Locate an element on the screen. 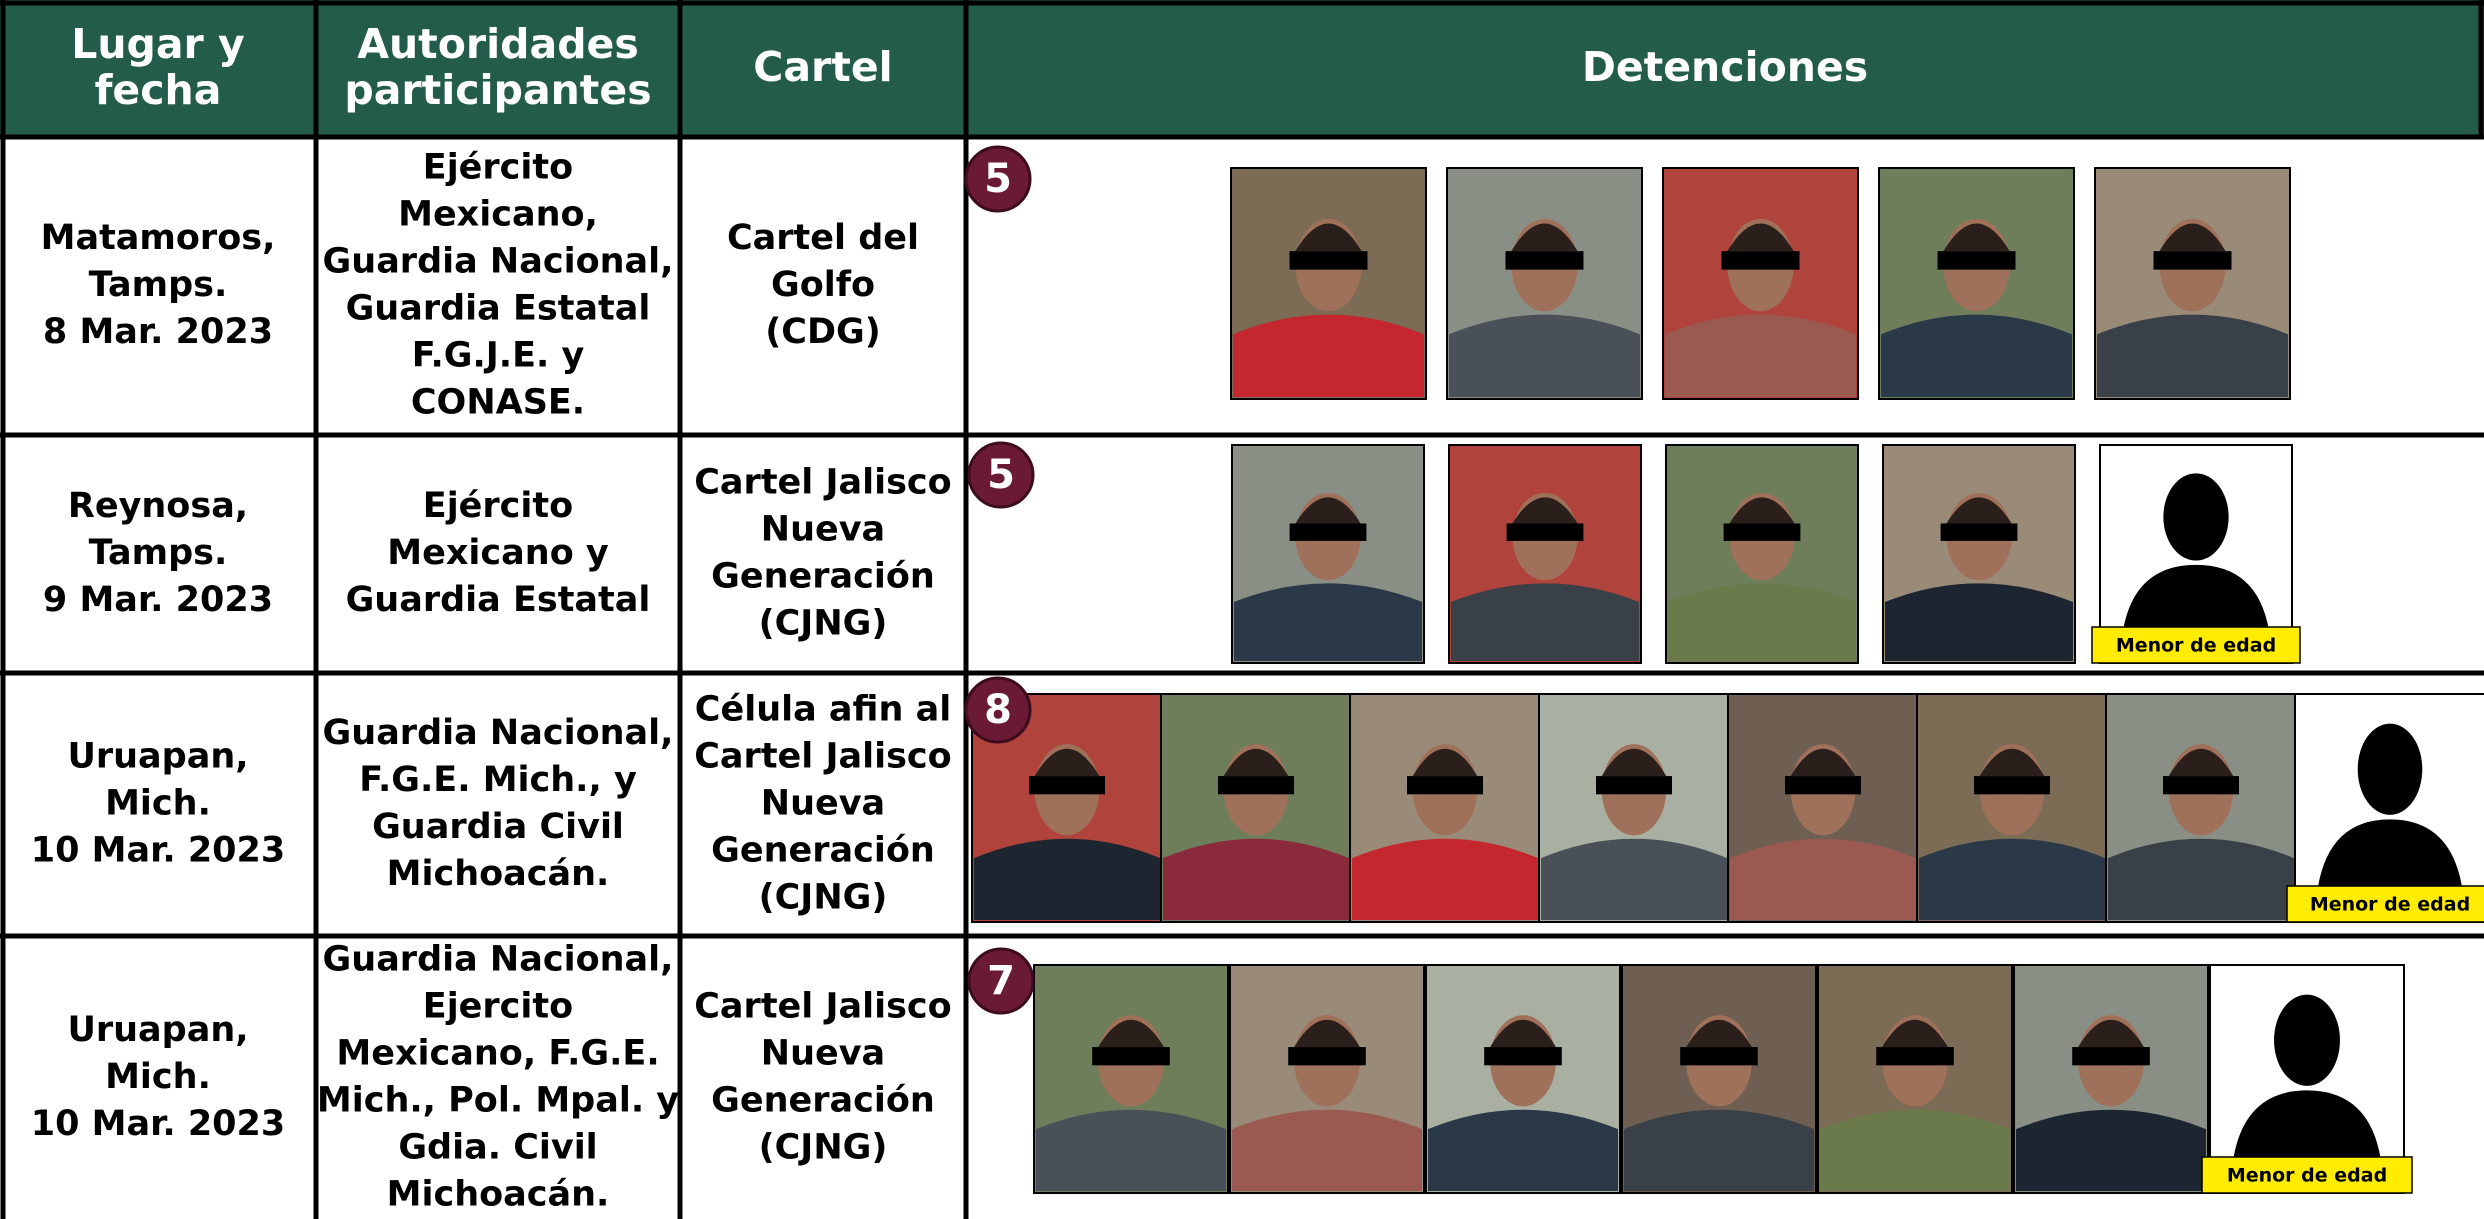  authorities-text: Guardia Civil is located at coordinates (498, 827).